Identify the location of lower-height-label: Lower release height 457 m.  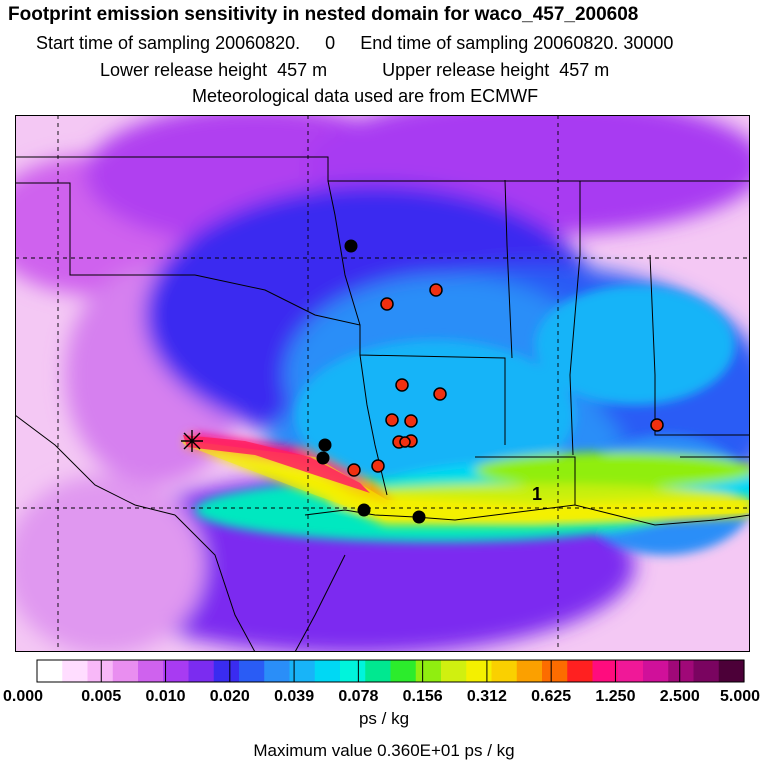
(214, 70).